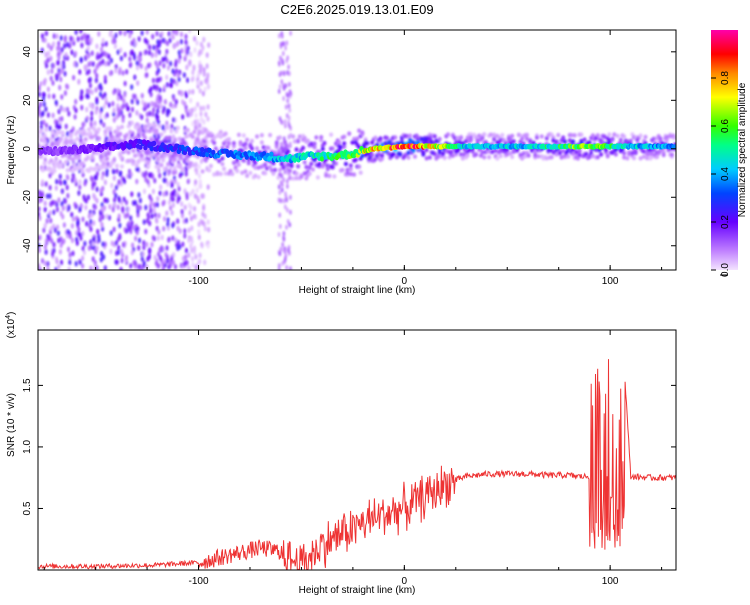 The height and width of the screenshot is (605, 750). Describe the element at coordinates (27, 385) in the screenshot. I see `y-tick-label: 1.5` at that location.